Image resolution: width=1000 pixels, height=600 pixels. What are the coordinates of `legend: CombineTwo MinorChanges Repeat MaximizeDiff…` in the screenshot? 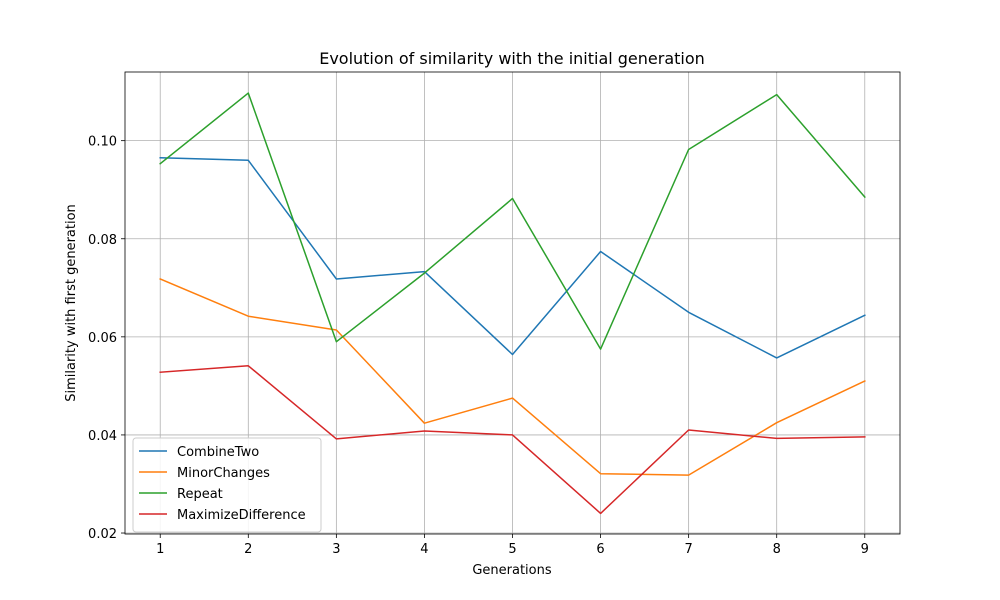 It's located at (227, 485).